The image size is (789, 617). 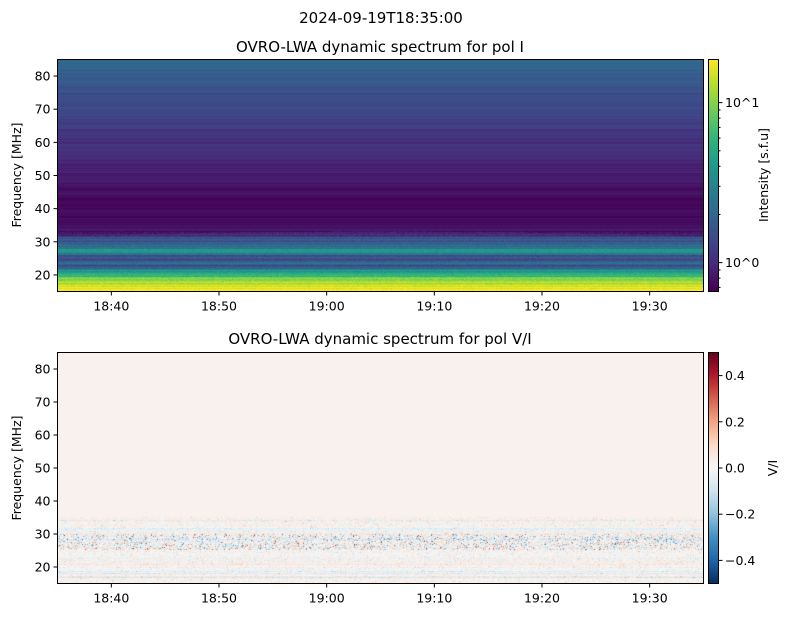 What do you see at coordinates (740, 560) in the screenshot?
I see `pol-vi-colorbar-tick-label: −0.4` at bounding box center [740, 560].